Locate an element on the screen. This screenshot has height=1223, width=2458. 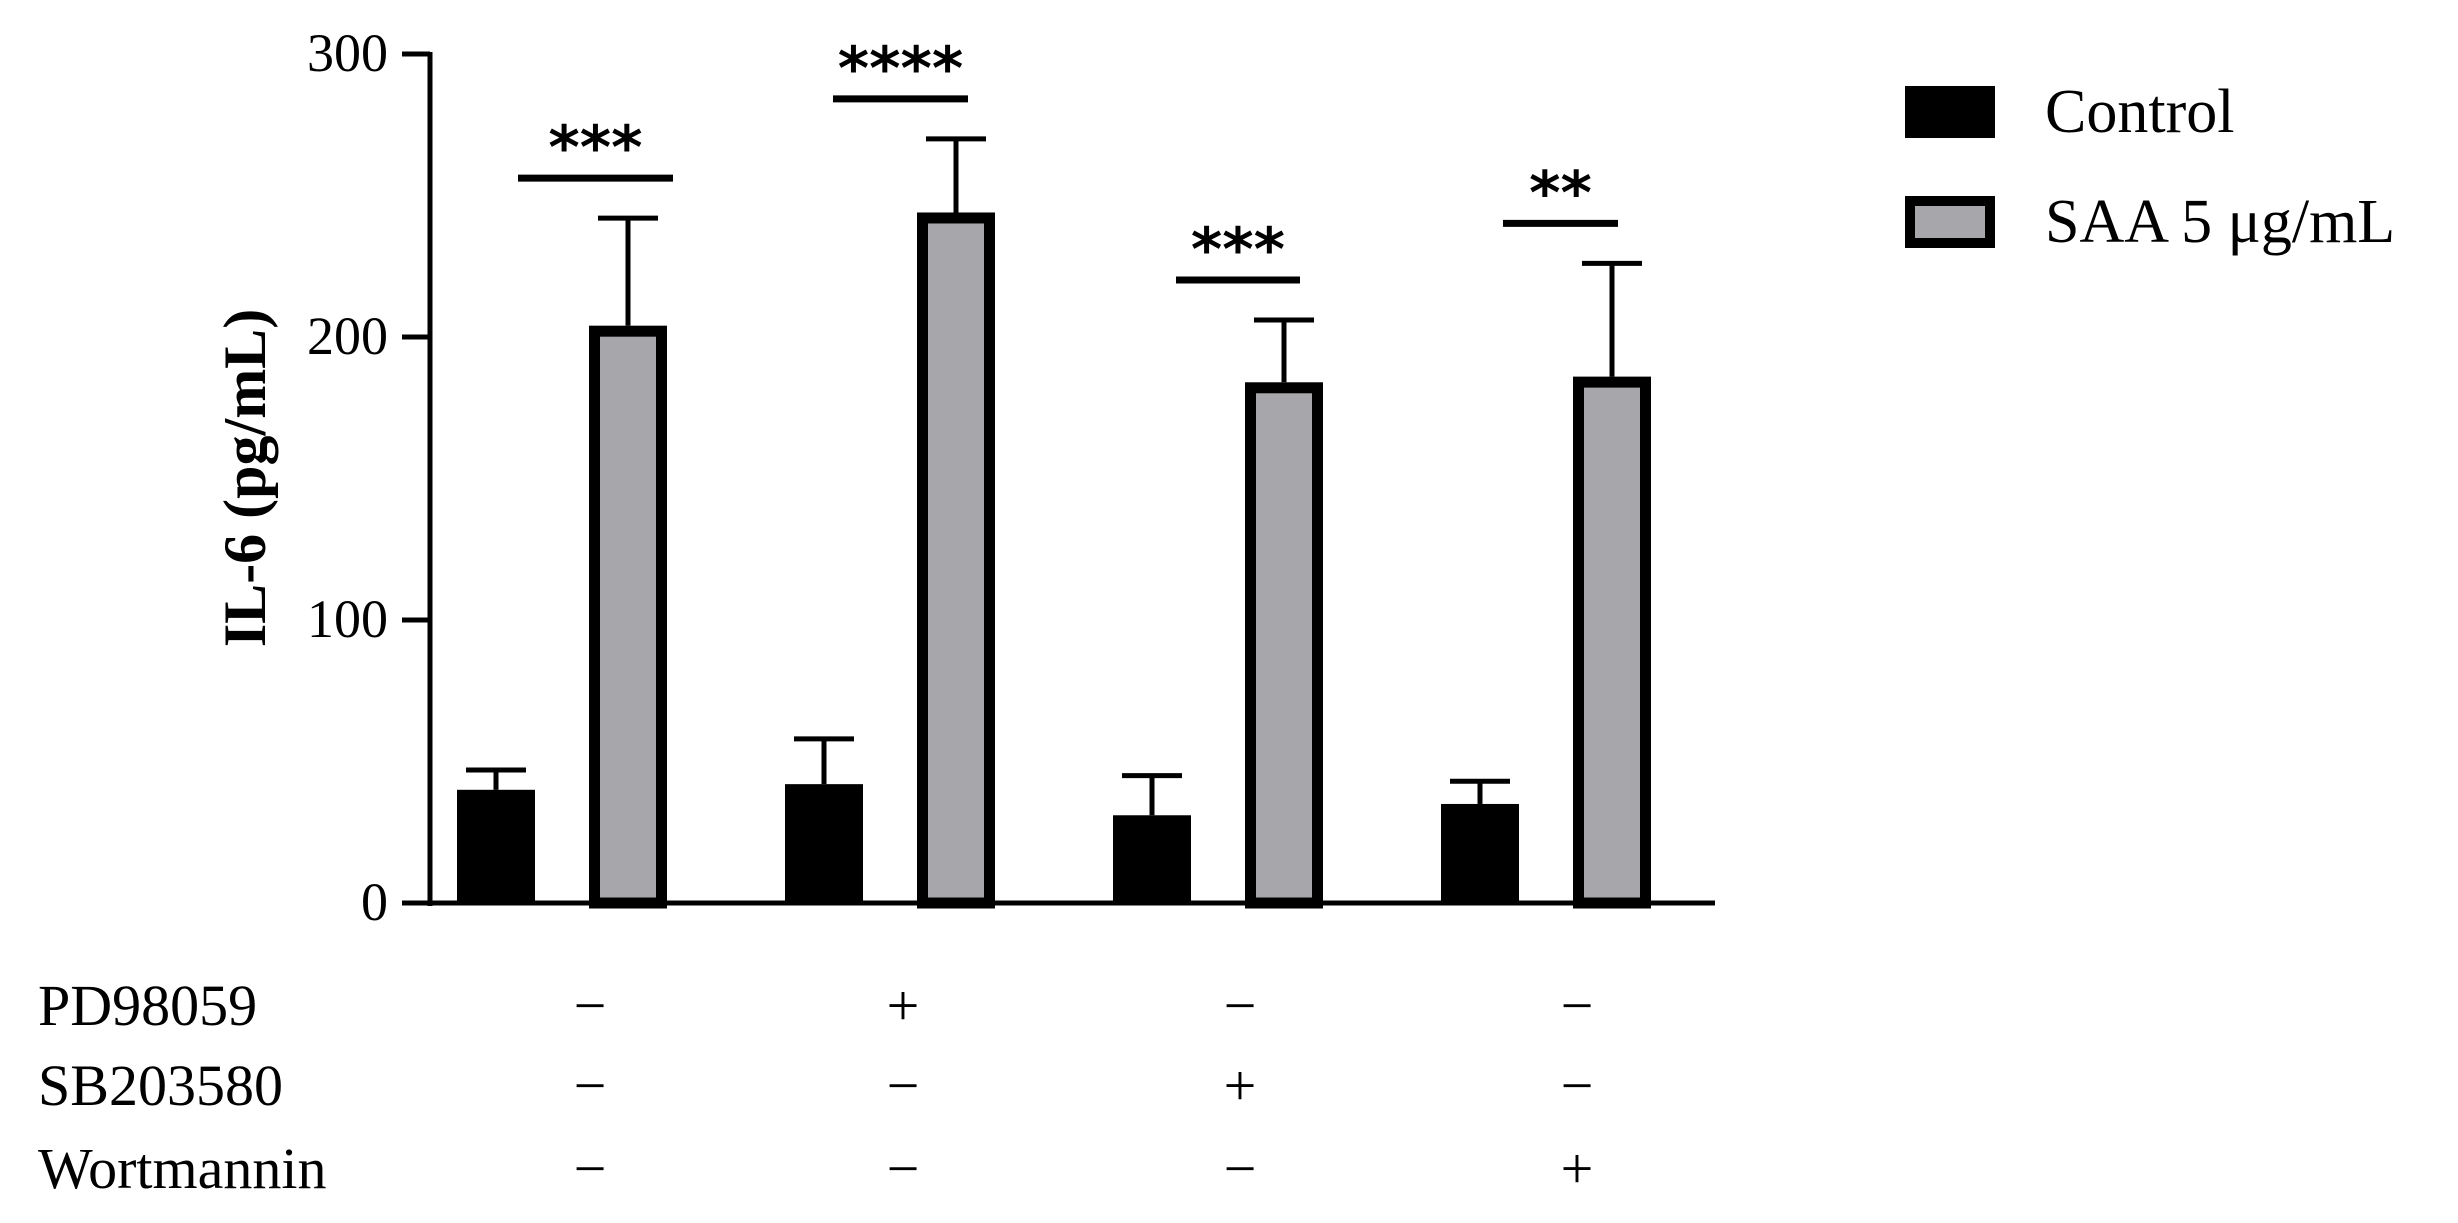
treatment-sign-1-1: − is located at coordinates (590, 1005).